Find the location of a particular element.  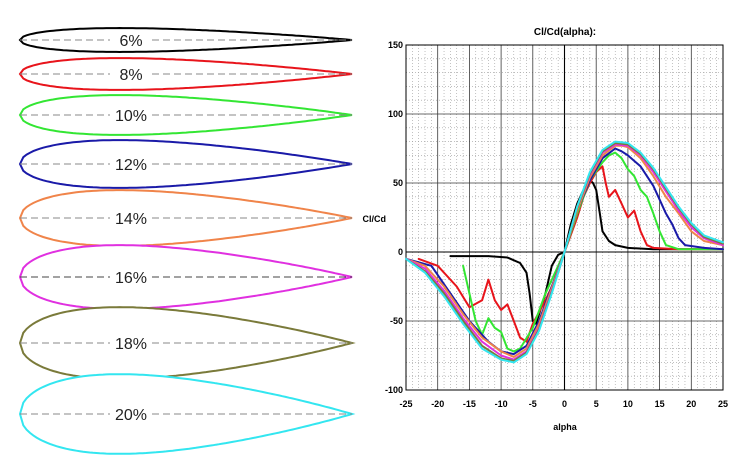

airfoil-18-percent: 18% is located at coordinates (187, 343).